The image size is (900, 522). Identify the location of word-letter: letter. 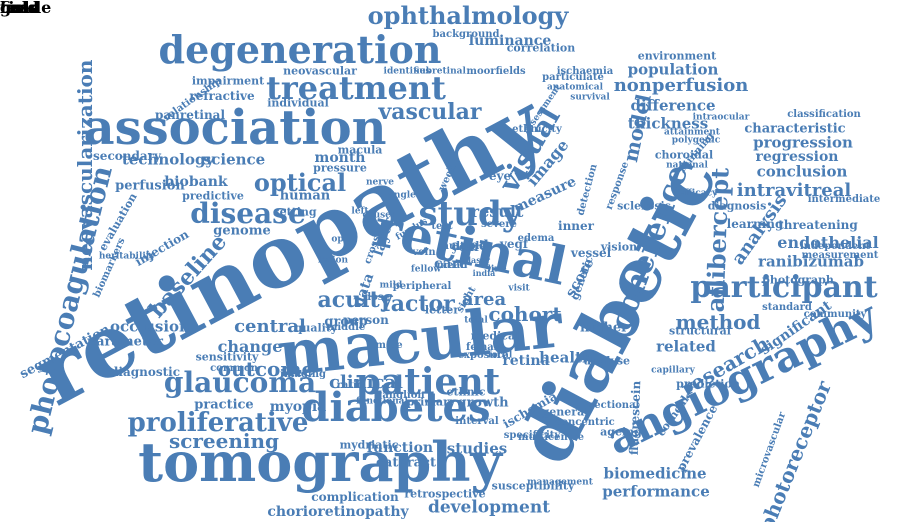
(442, 310).